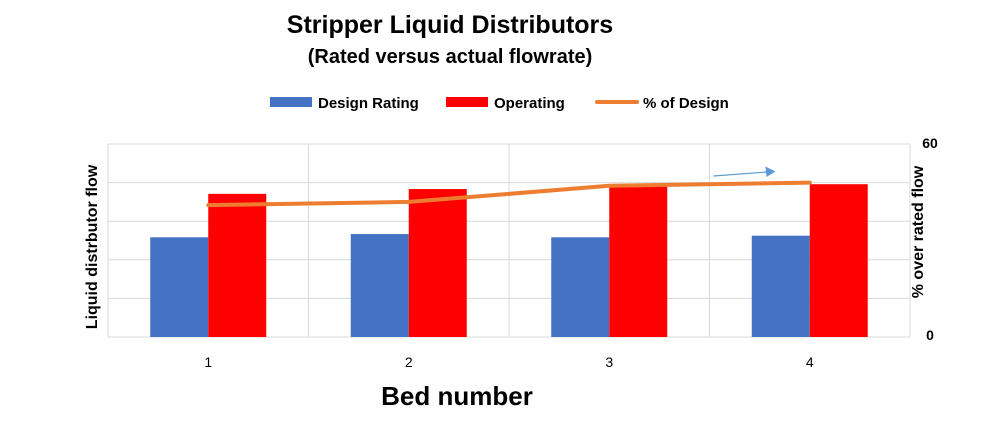 The height and width of the screenshot is (434, 993). What do you see at coordinates (686, 103) in the screenshot?
I see `legend-label-pct-of-design: % of Design` at bounding box center [686, 103].